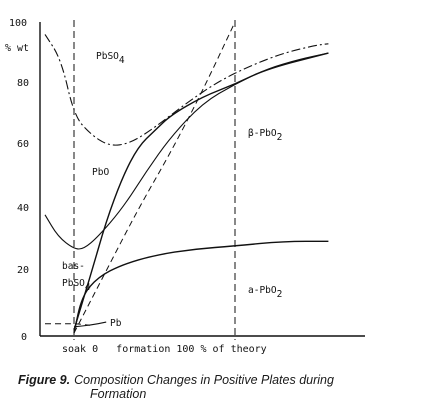 The image size is (423, 410). I want to click on caption-figure-label: Figure 9., so click(44, 380).